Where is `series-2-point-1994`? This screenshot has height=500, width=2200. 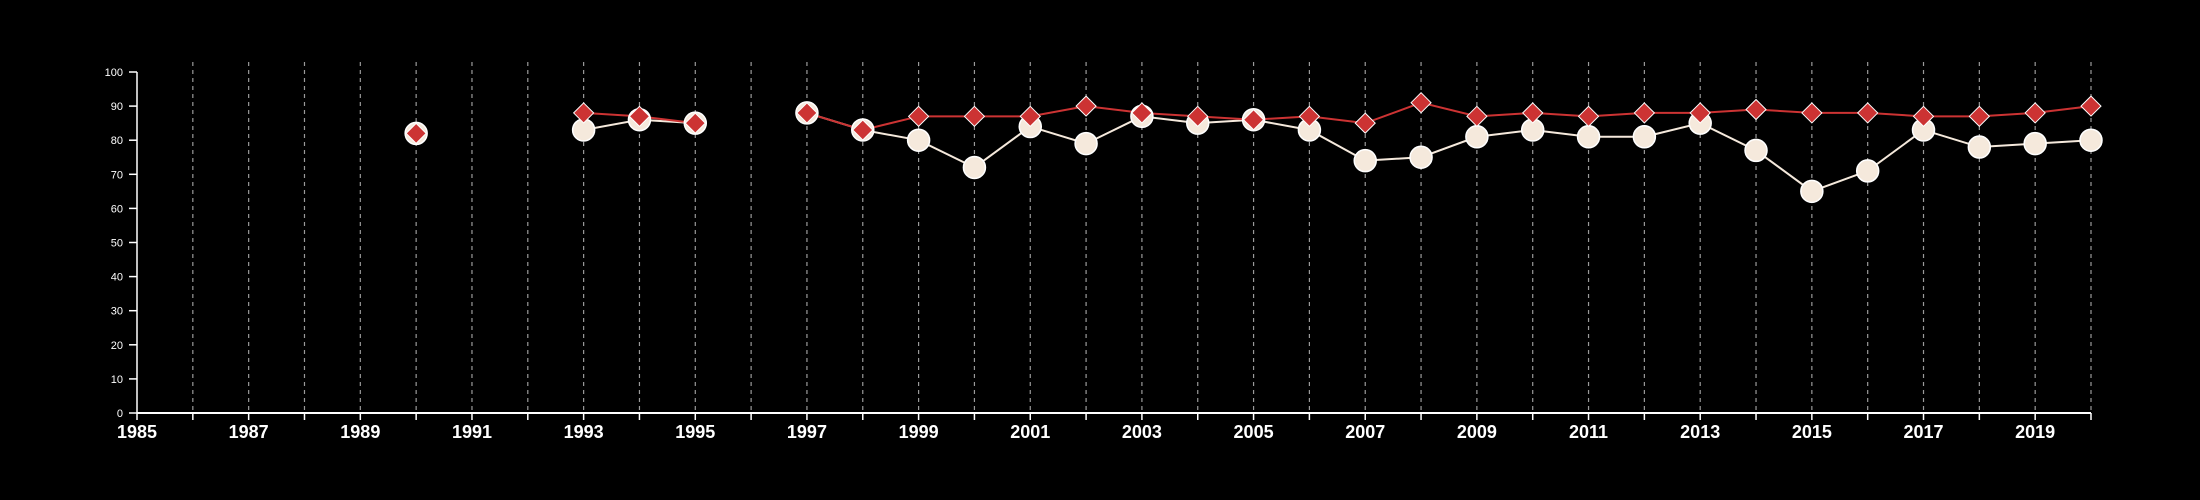 series-2-point-1994 is located at coordinates (639, 116).